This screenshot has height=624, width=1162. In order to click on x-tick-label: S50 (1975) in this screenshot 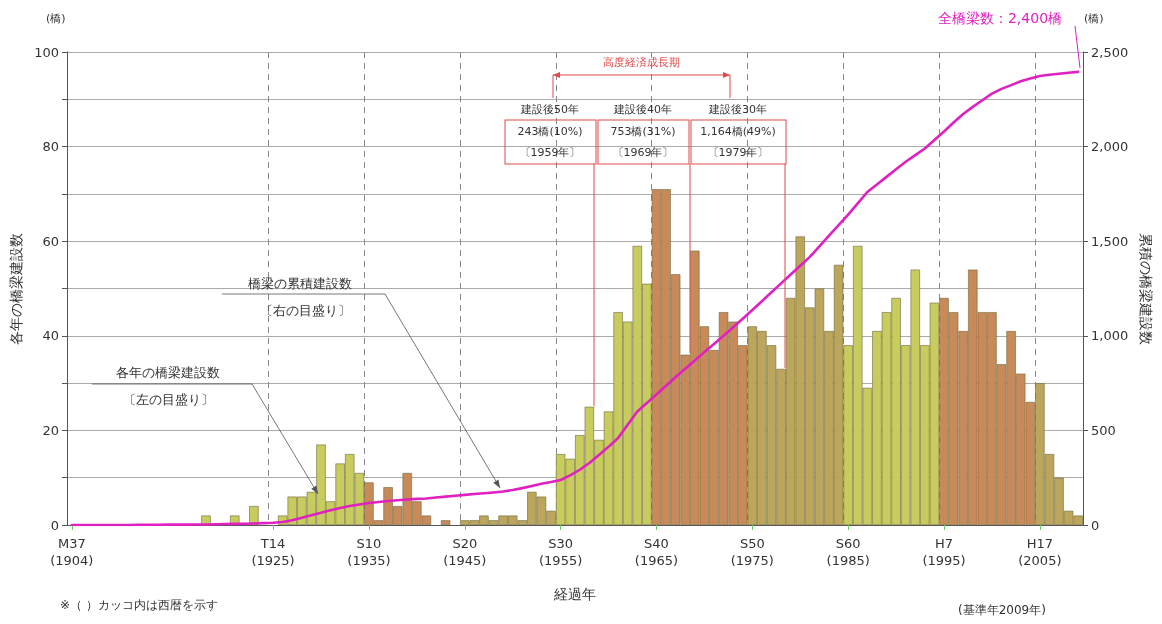, I will do `click(752, 552)`.